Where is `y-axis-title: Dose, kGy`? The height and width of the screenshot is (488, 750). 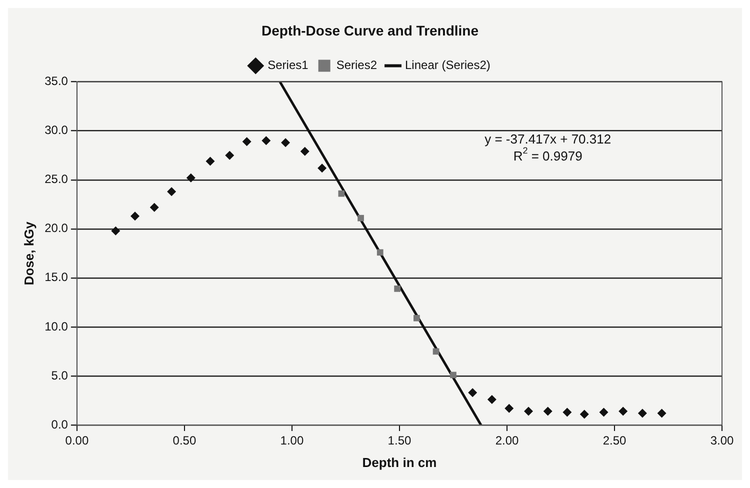 y-axis-title: Dose, kGy is located at coordinates (28, 253).